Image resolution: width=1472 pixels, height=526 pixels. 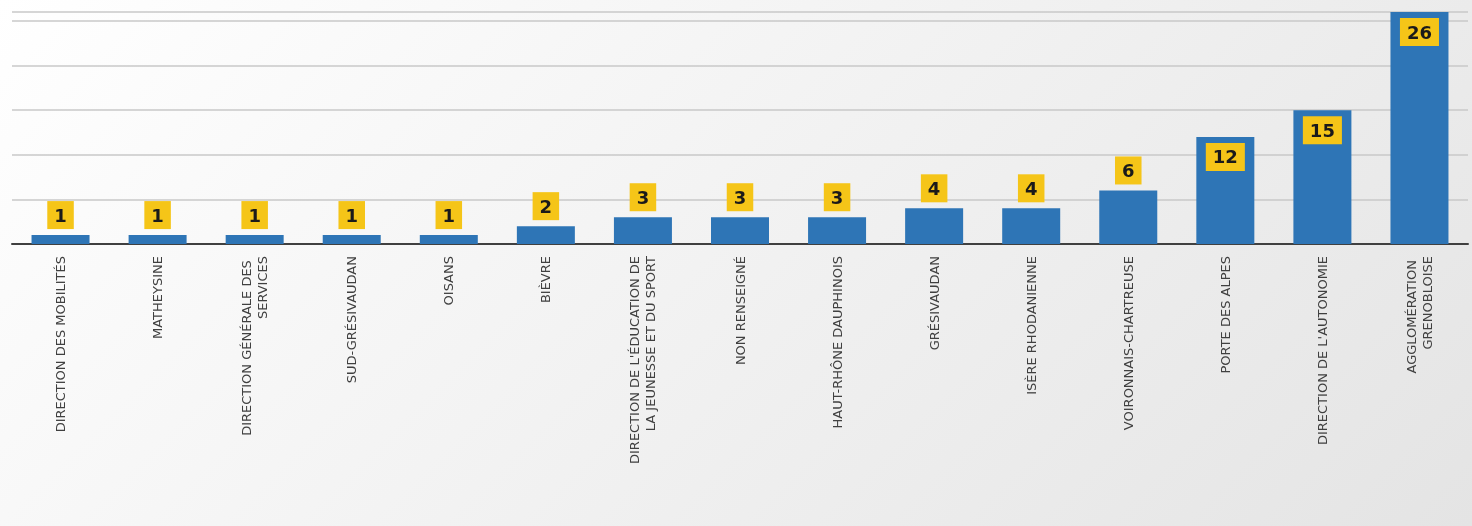 I want to click on x-tick-label: OISANS, so click(x=449, y=281).